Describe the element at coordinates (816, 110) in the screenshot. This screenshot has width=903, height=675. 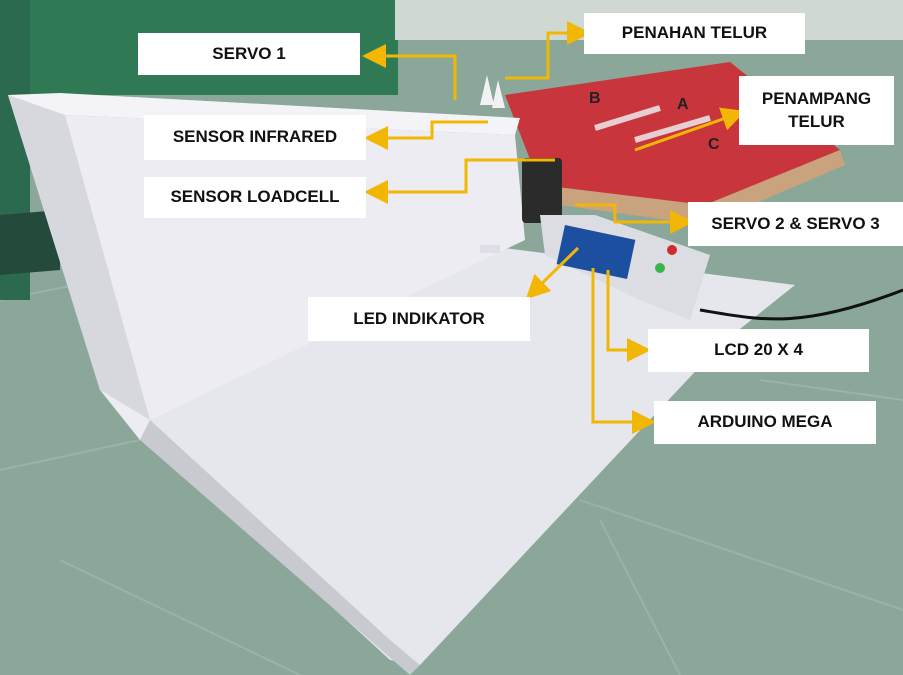
I see `label-penampang-telur: PENAMPANG TELUR` at that location.